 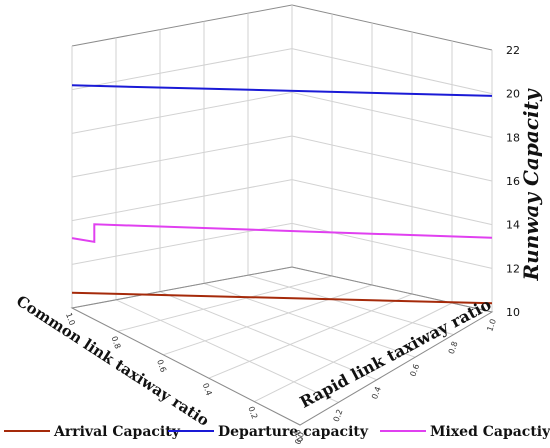 What do you see at coordinates (491, 325) in the screenshot?
I see `y-tick-label: 1.0` at bounding box center [491, 325].